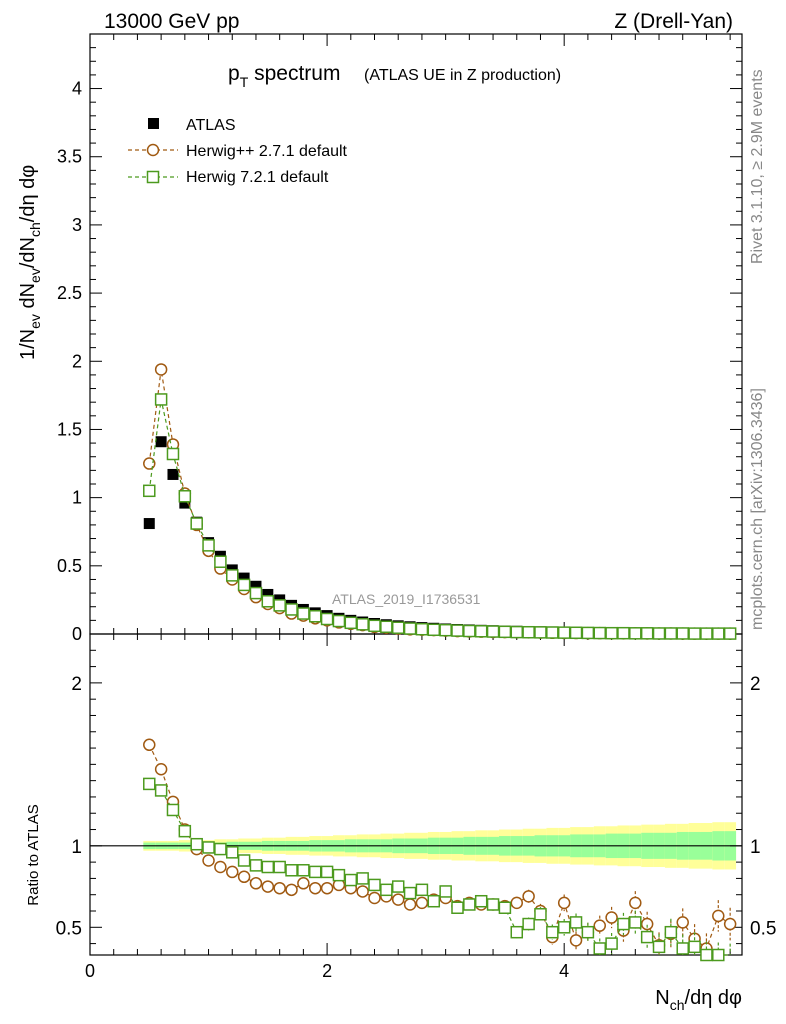 The width and height of the screenshot is (786, 1024). What do you see at coordinates (755, 684) in the screenshot?
I see `ratio-y-tick-label-right: 2` at bounding box center [755, 684].